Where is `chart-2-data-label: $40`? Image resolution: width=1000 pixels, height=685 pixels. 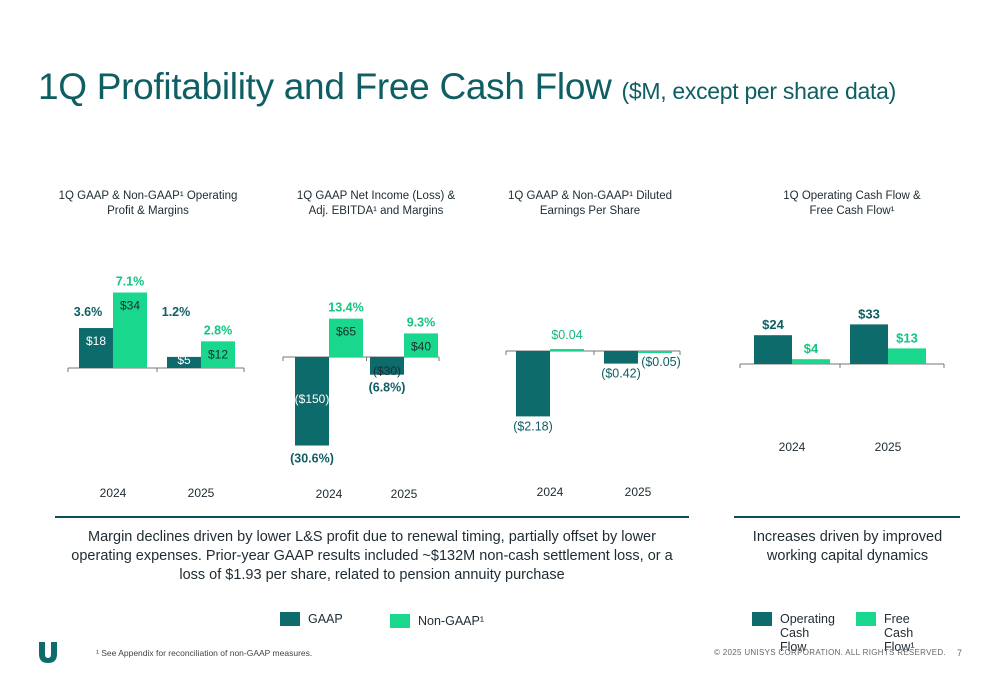
chart-2-data-label: $40 is located at coordinates (421, 346).